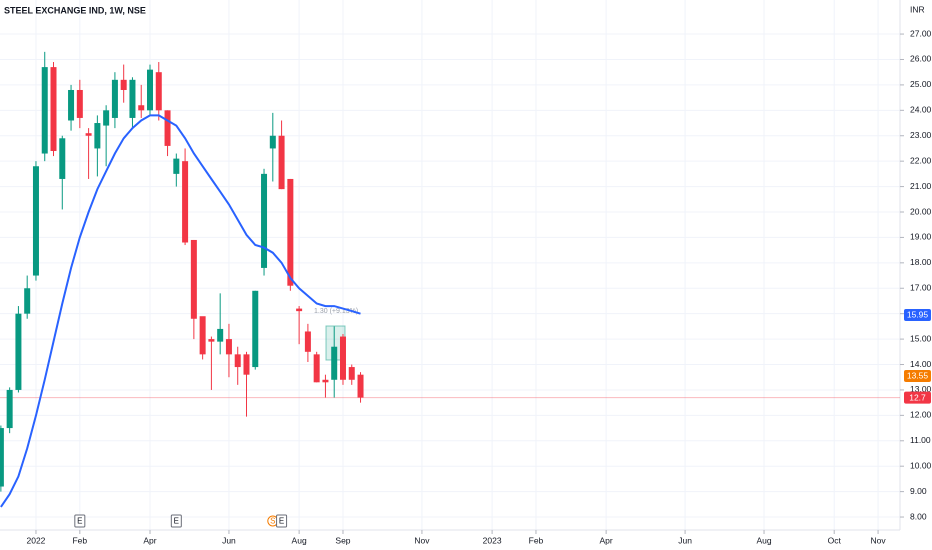 The height and width of the screenshot is (550, 932). I want to click on y-tick-label: 27.00, so click(921, 33).